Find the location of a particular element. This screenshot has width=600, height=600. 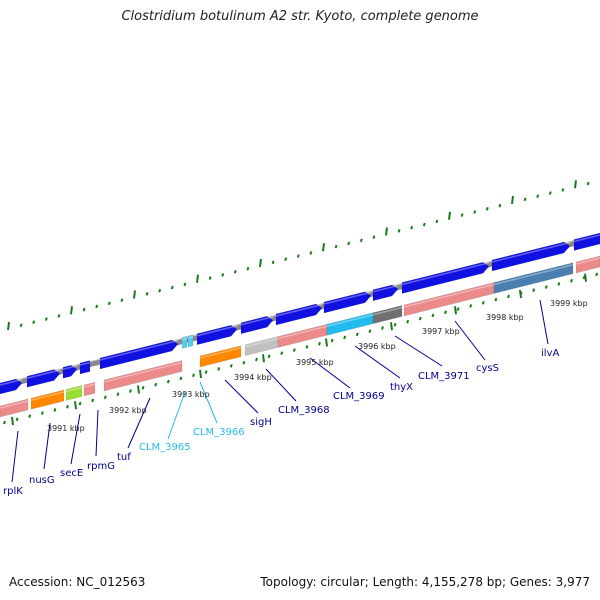

kbp-label: 3995 kbp is located at coordinates (315, 362).